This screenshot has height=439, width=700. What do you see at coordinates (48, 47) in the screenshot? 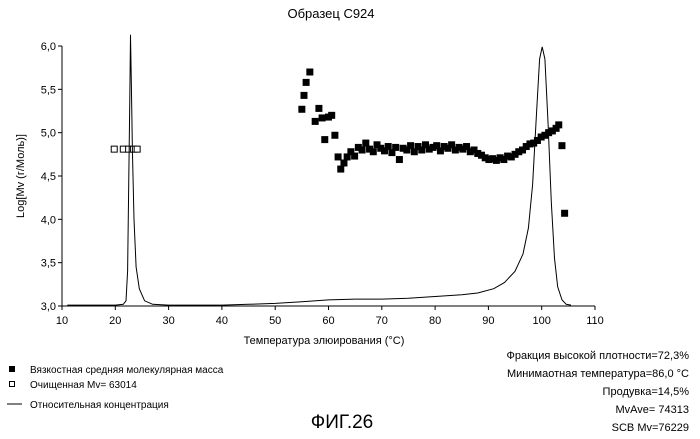
I see `y-tick-label: 6,0` at bounding box center [48, 47].